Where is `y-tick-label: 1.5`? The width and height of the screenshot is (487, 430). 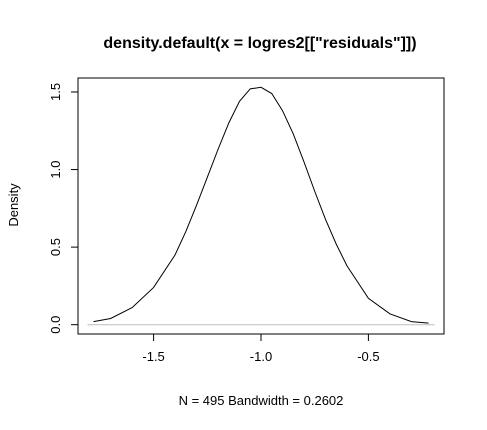
y-tick-label: 1.5 is located at coordinates (55, 92).